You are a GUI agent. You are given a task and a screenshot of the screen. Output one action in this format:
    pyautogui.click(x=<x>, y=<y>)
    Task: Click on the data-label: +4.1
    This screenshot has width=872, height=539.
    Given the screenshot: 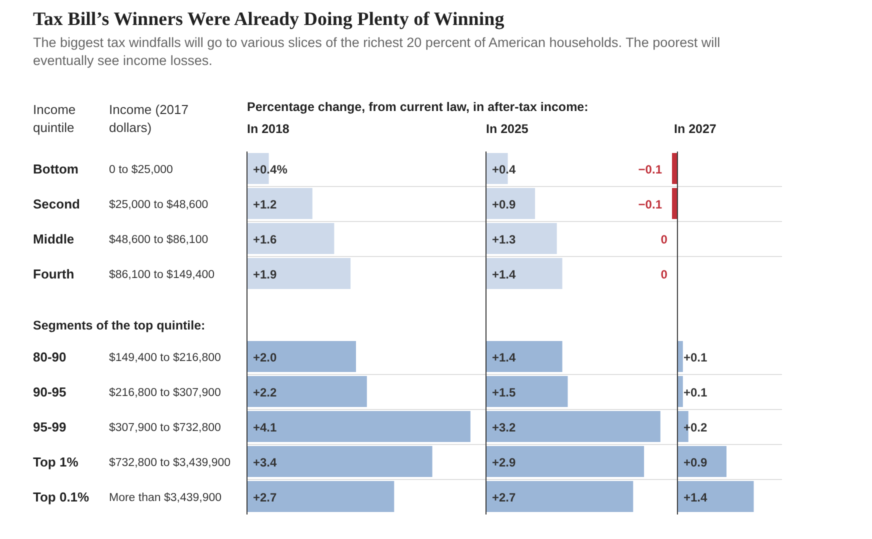 What is the action you would take?
    pyautogui.click(x=265, y=427)
    